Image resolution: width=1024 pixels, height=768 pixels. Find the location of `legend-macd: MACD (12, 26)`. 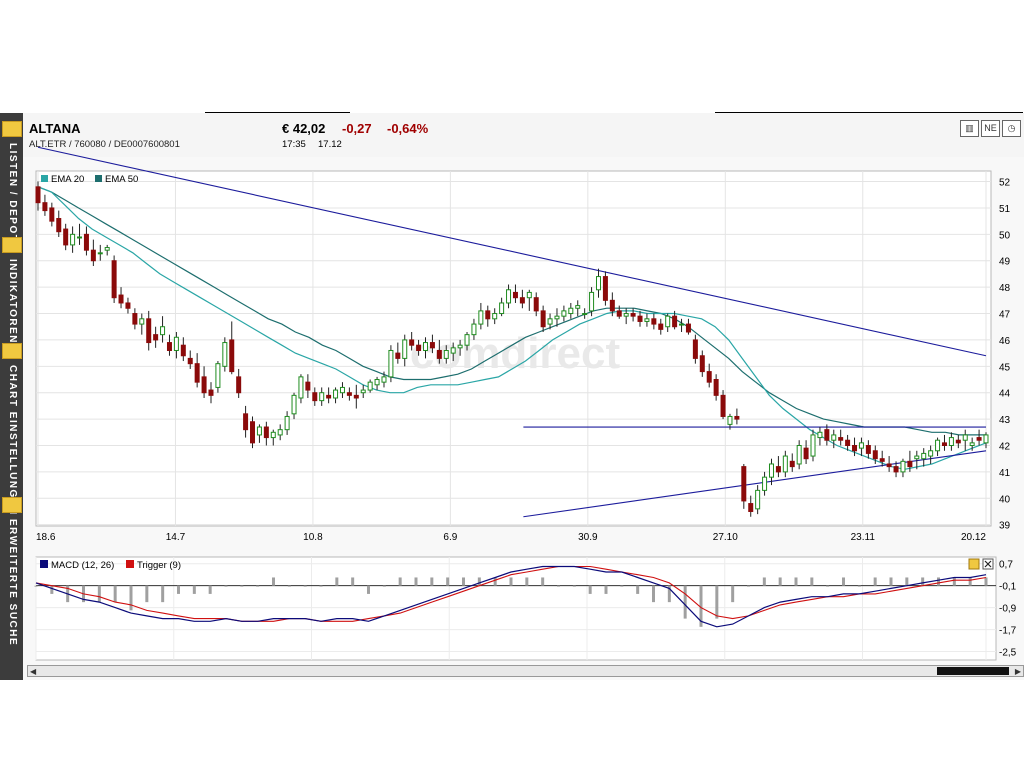

legend-macd: MACD (12, 26) is located at coordinates (82, 565).